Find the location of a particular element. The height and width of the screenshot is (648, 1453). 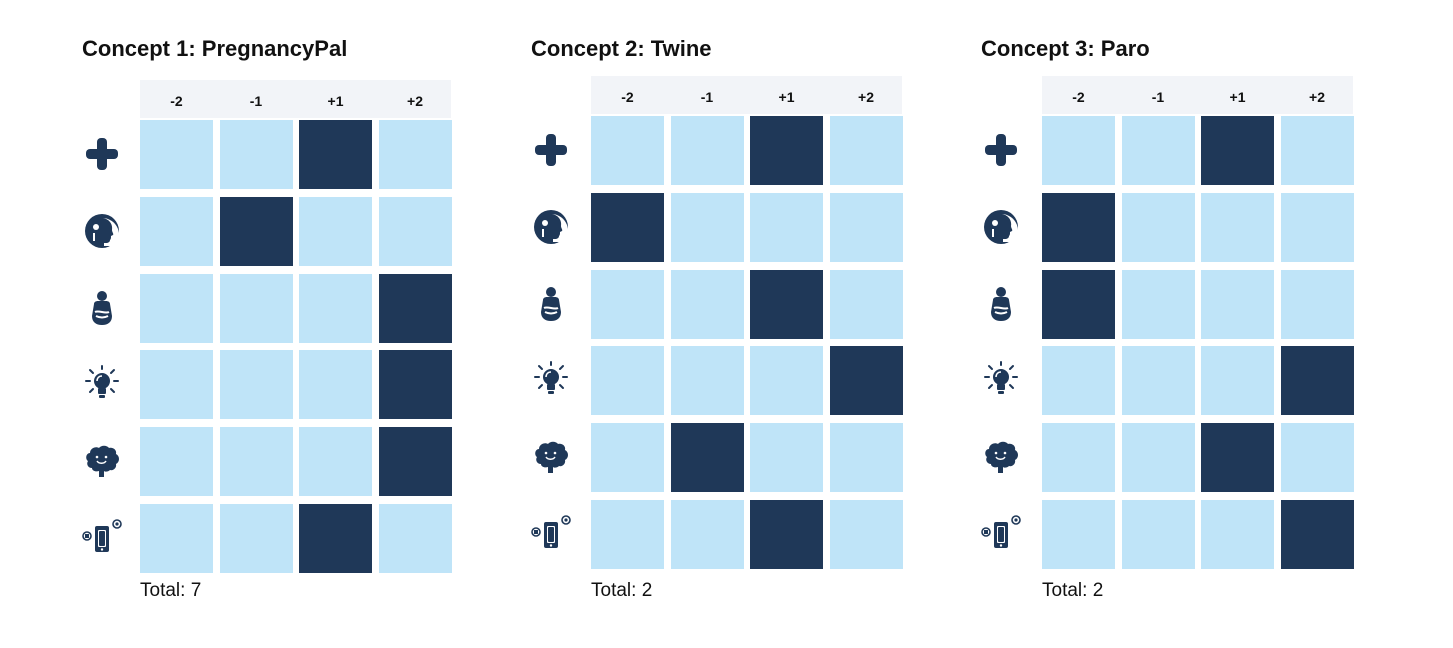

rating-cell-pregnancy-0-selected is located at coordinates (1078, 304).